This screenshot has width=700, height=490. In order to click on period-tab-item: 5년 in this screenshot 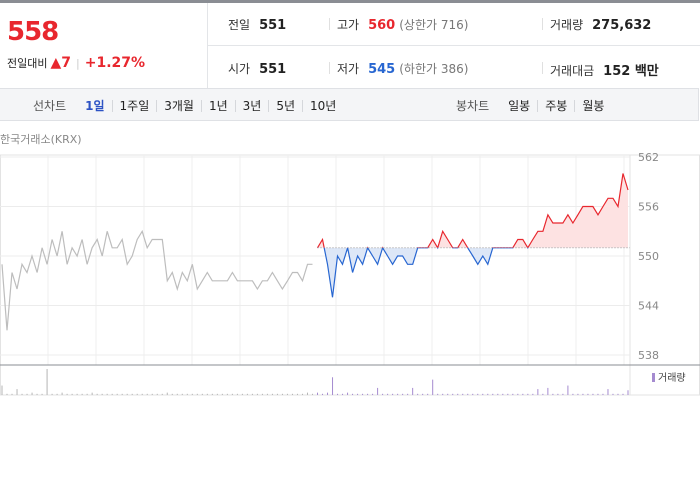, I will do `click(285, 105)`.